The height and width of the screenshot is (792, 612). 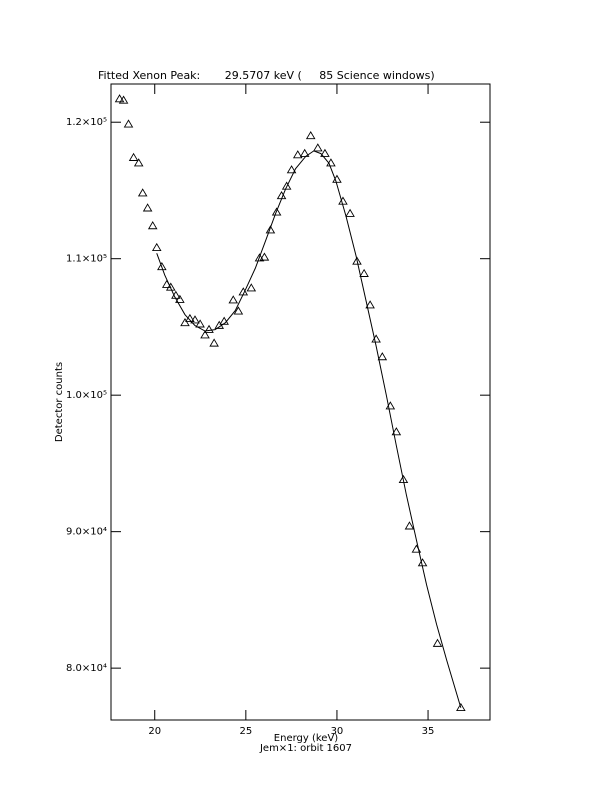 What do you see at coordinates (306, 738) in the screenshot?
I see `x-axis-label: Energy (keV)` at bounding box center [306, 738].